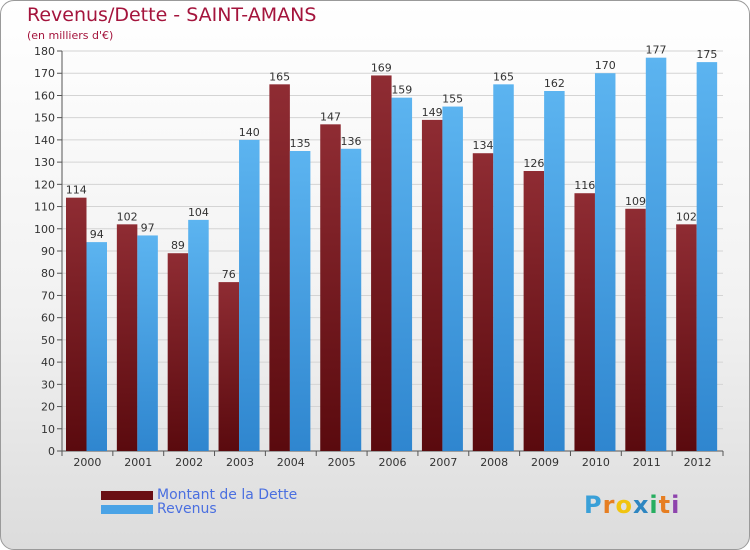 This screenshot has height=550, width=750. Describe the element at coordinates (44, 95) in the screenshot. I see `y-tick-label: 160` at that location.